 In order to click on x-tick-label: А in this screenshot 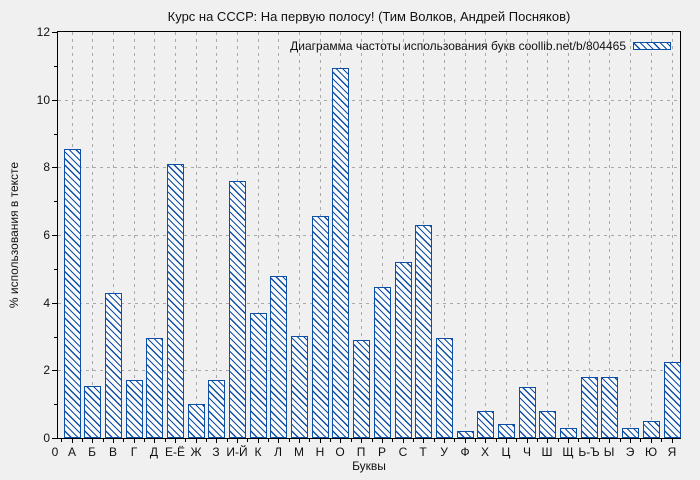, I will do `click(71, 452)`.